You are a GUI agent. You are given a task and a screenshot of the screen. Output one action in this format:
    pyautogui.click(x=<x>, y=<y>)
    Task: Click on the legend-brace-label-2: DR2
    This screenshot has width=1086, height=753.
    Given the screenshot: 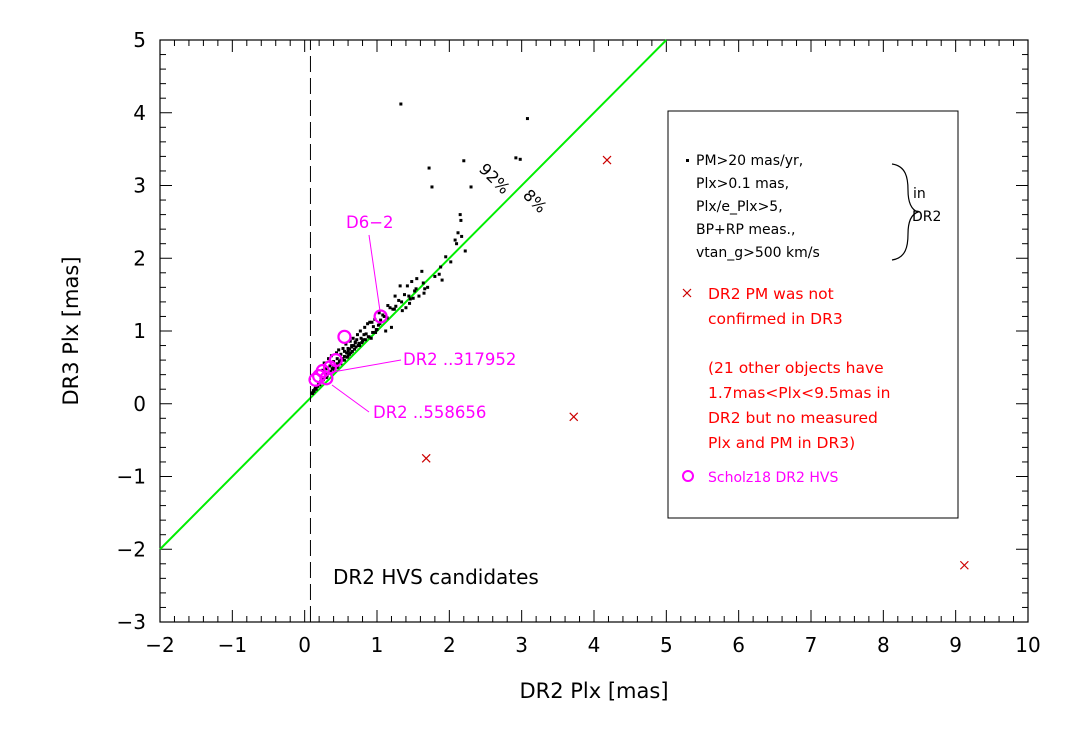 What is the action you would take?
    pyautogui.click(x=926, y=217)
    